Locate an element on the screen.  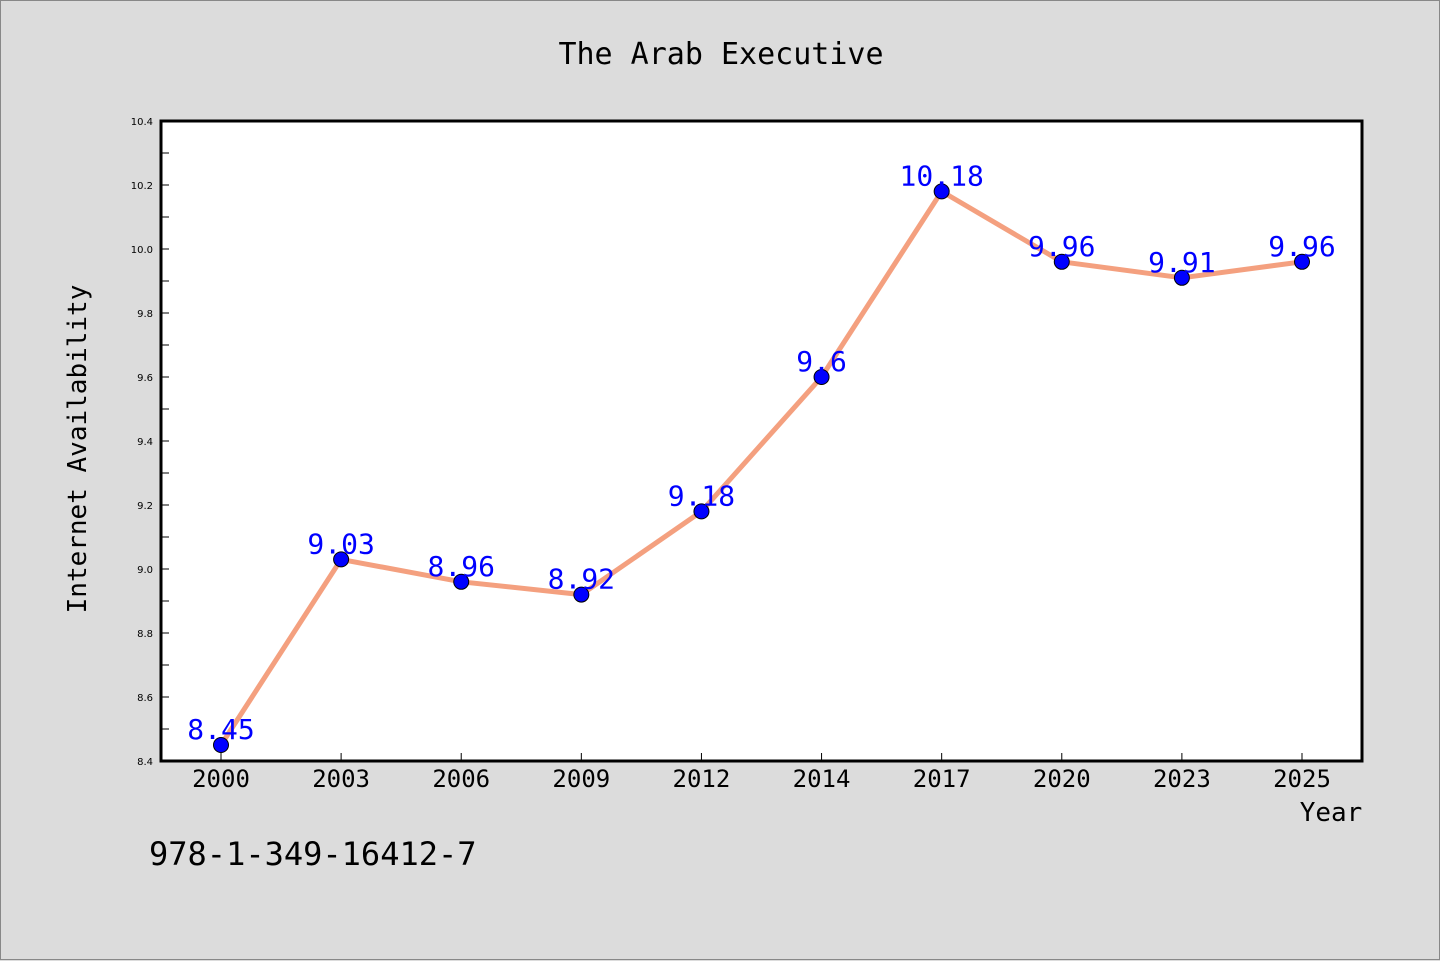
y-tick-label: 10.0 is located at coordinates (142, 250).